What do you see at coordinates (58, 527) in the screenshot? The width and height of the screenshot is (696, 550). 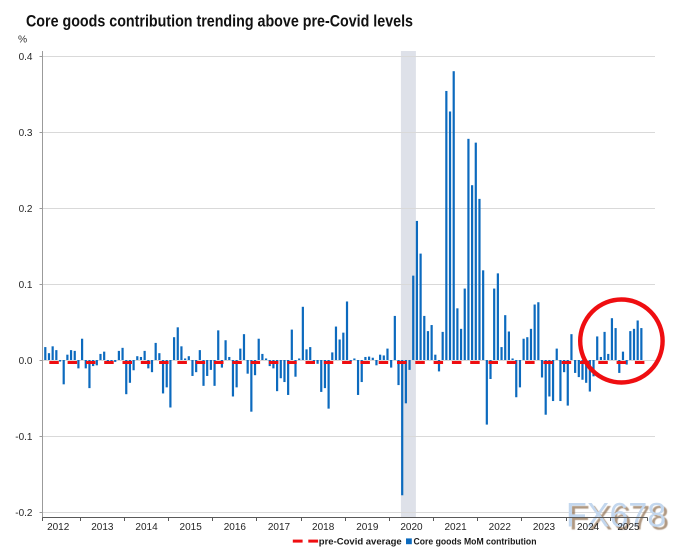 I see `svg-text: 2012` at bounding box center [58, 527].